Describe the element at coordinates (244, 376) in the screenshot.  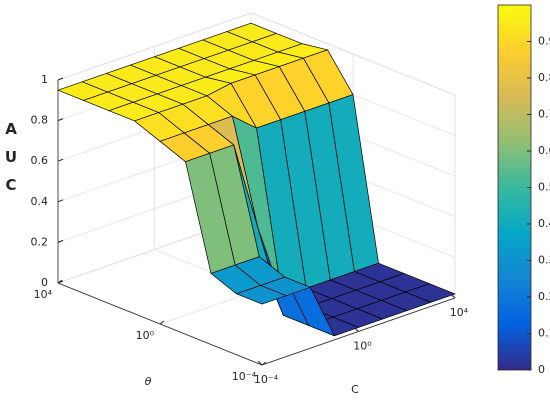
I see `y-tick-label: 10⁻⁴` at that location.